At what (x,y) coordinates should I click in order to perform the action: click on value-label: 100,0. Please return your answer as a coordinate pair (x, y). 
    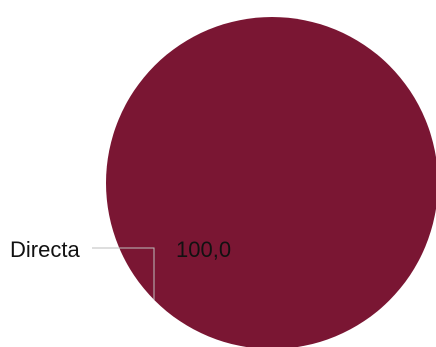
    Looking at the image, I should click on (203, 249).